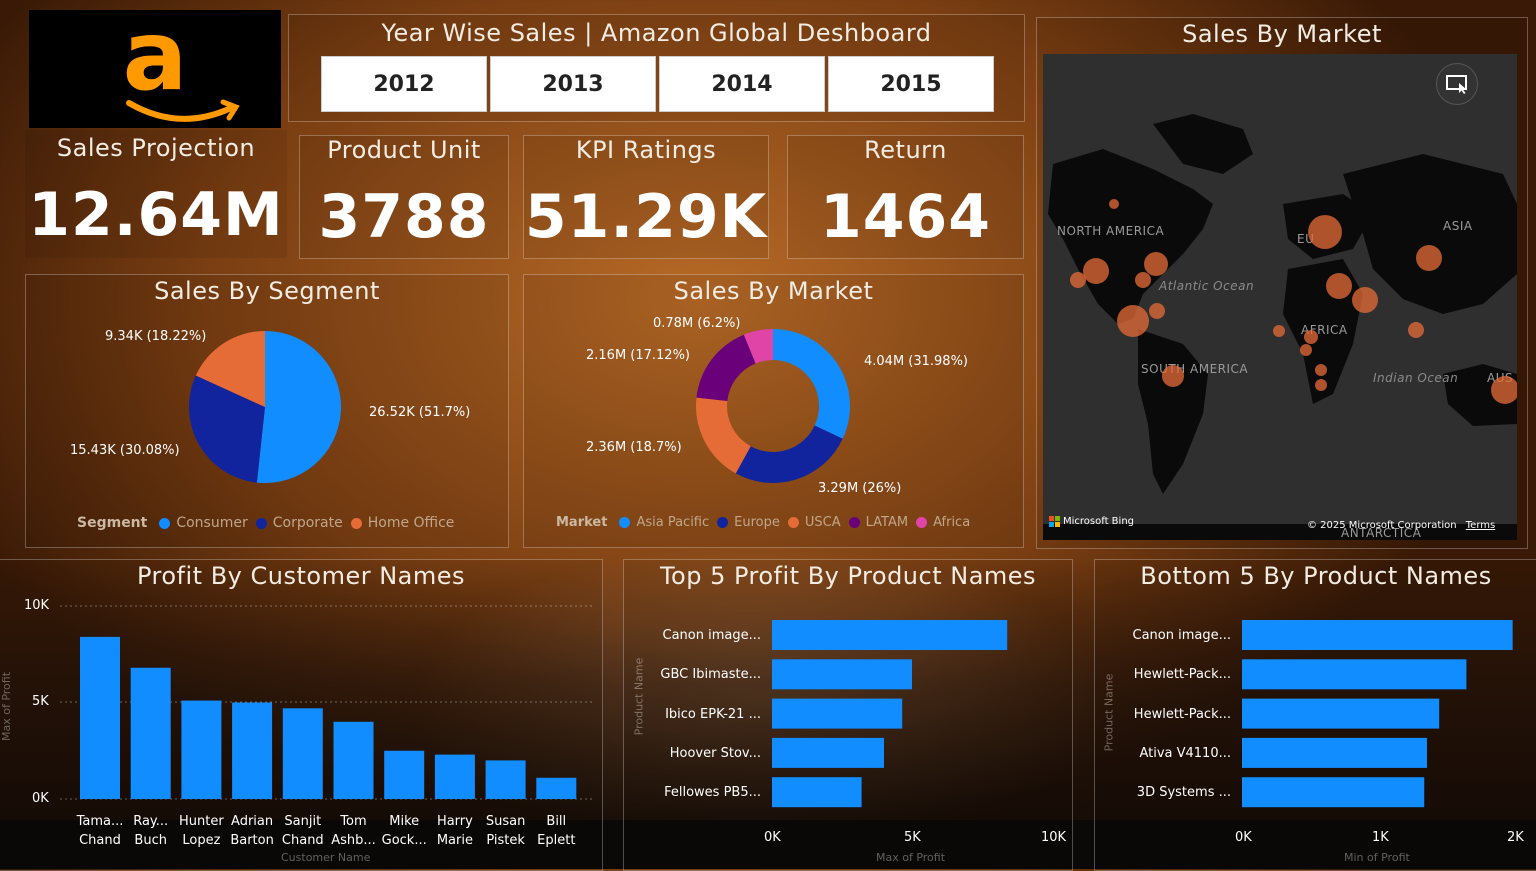  I want to click on kpi-label: Product Unit, so click(404, 150).